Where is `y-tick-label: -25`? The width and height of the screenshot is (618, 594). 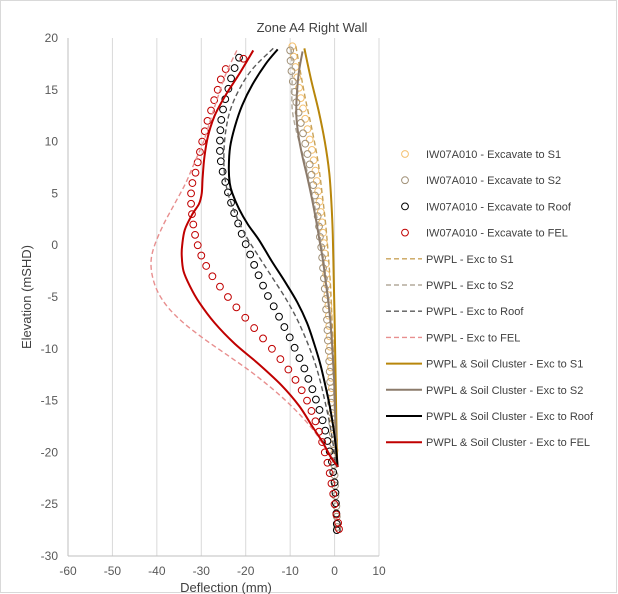
y-tick-label: -25 is located at coordinates (50, 504).